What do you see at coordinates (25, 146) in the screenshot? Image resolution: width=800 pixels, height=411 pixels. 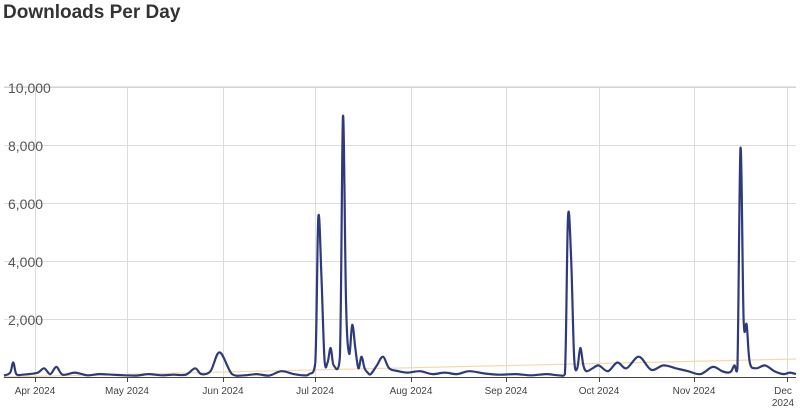 I see `y-tick-label: 8,000` at bounding box center [25, 146].